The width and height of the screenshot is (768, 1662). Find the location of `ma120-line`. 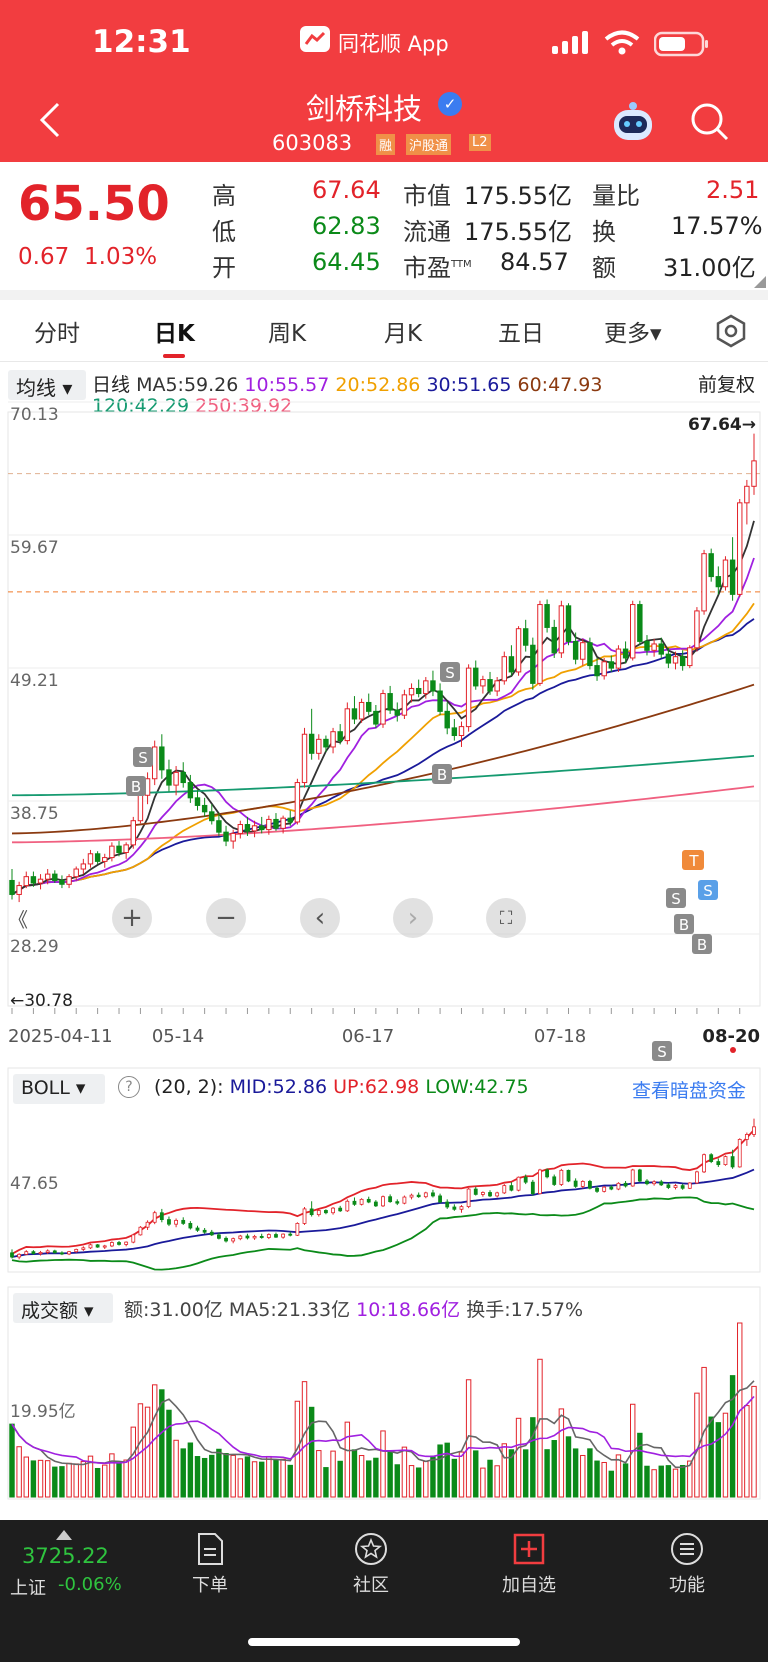

ma120-line is located at coordinates (383, 775).